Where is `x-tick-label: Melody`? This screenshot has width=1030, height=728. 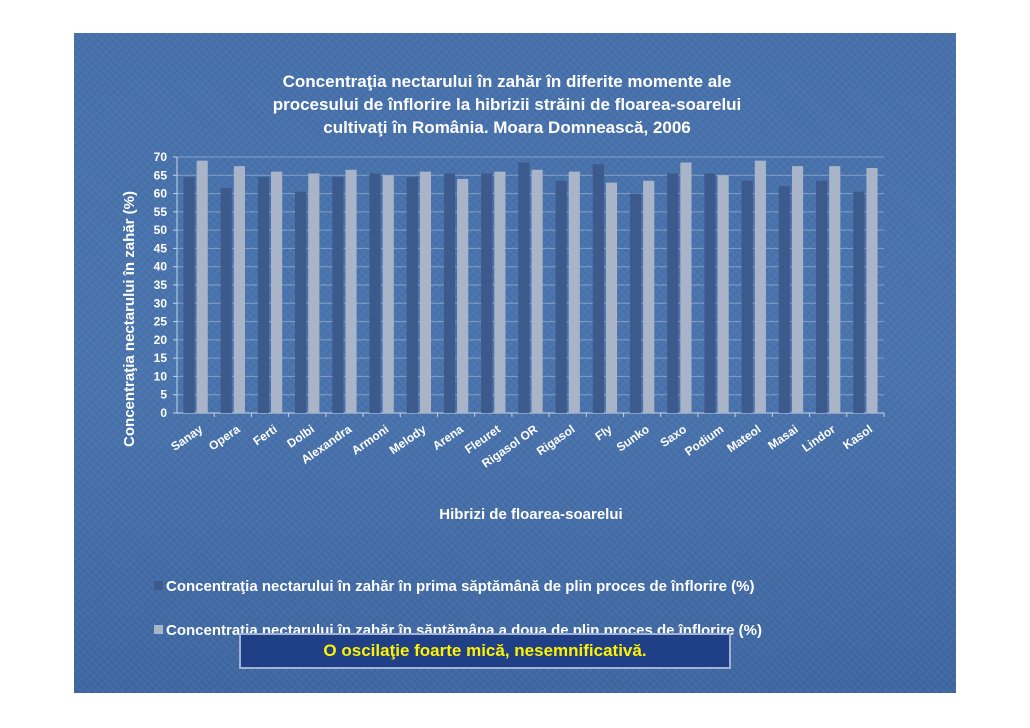 x-tick-label: Melody is located at coordinates (408, 439).